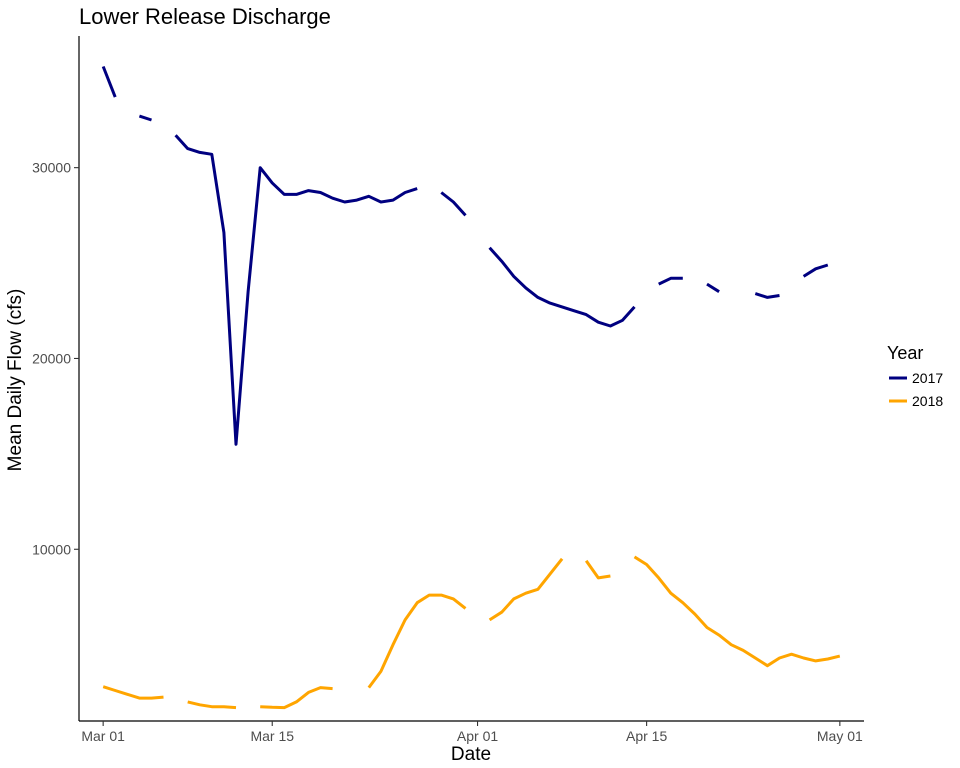 This screenshot has height=768, width=960. Describe the element at coordinates (927, 378) in the screenshot. I see `legend-label-2017: 2017` at that location.